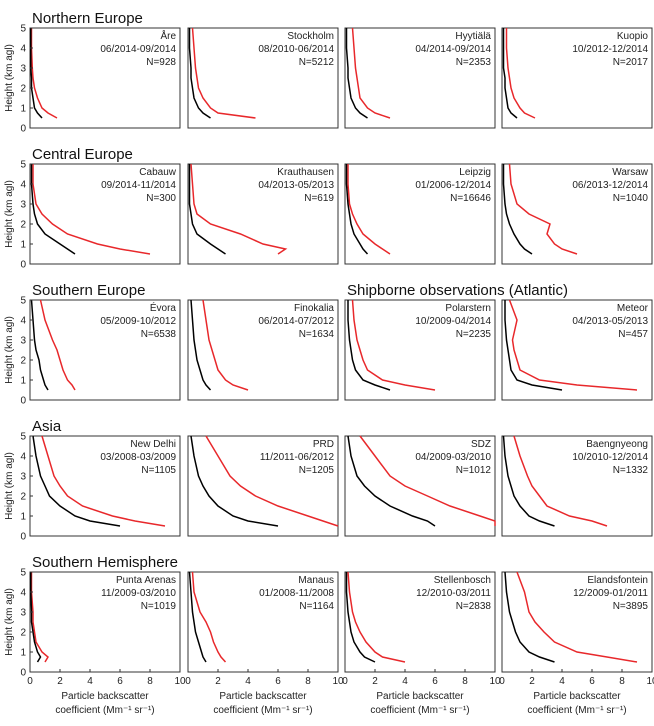  Describe the element at coordinates (610, 185) in the screenshot. I see `period: 06/2013-12/2014` at that location.